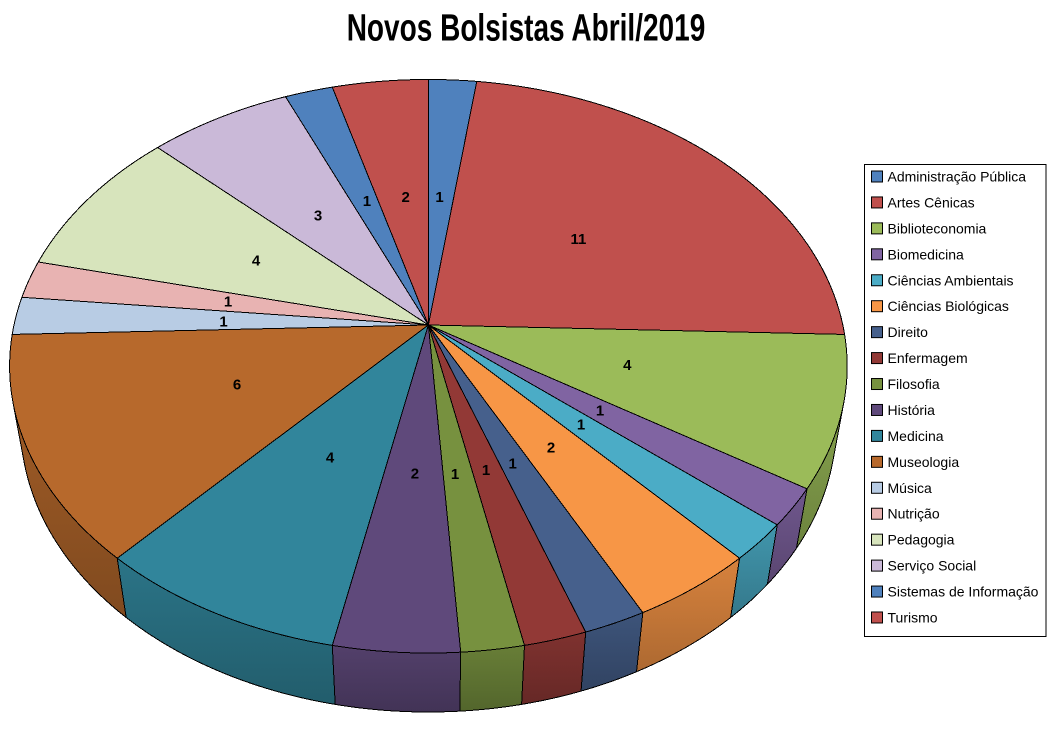 The image size is (1050, 742). What do you see at coordinates (948, 306) in the screenshot?
I see `svg-text: Ciências Biológicas` at bounding box center [948, 306].